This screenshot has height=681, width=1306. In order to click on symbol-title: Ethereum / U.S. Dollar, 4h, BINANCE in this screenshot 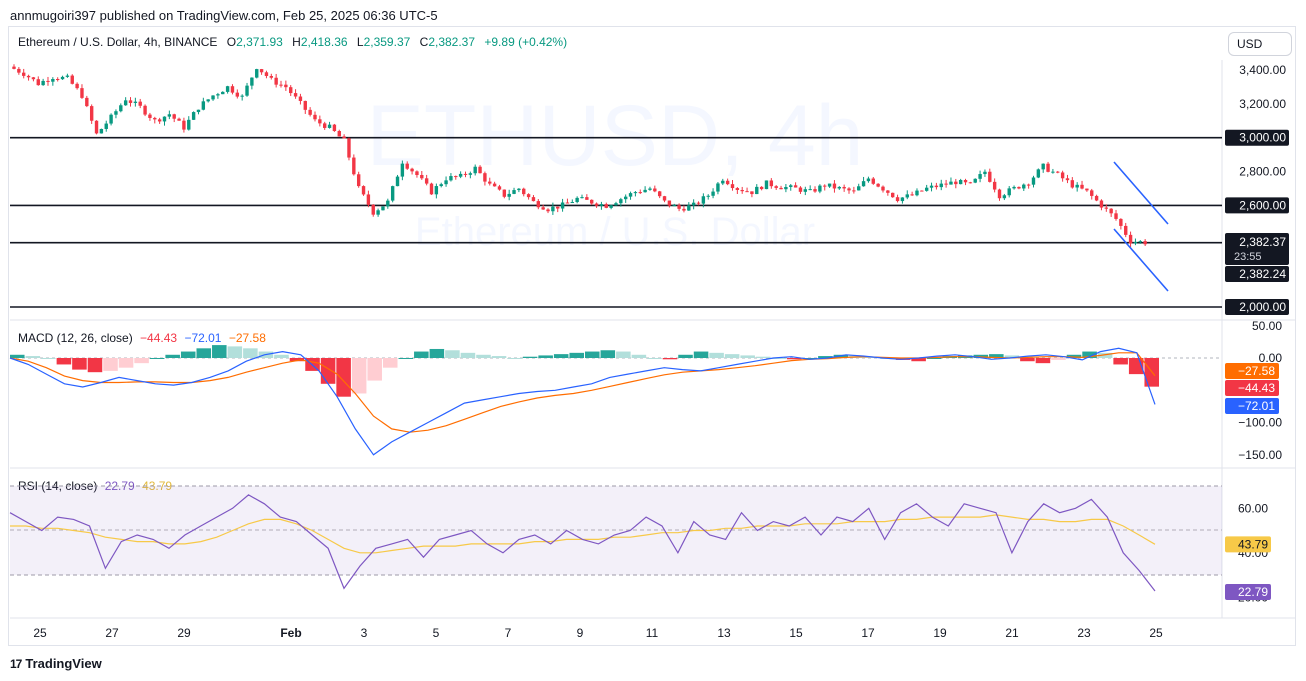, I will do `click(118, 42)`.